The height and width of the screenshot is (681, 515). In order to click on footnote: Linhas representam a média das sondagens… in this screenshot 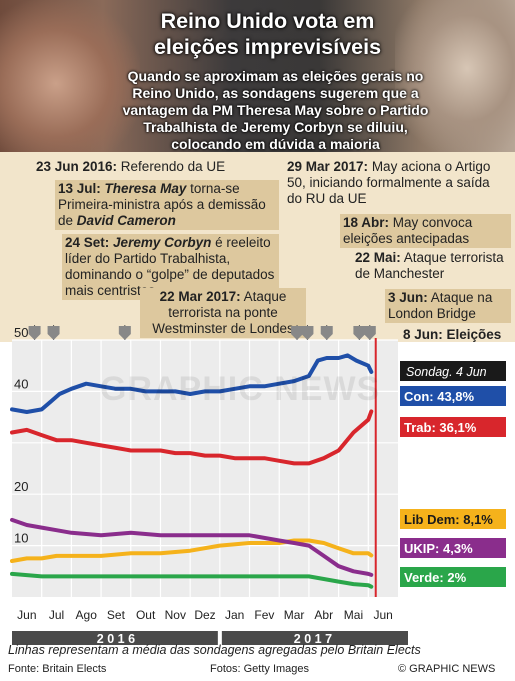, I will do `click(214, 650)`.